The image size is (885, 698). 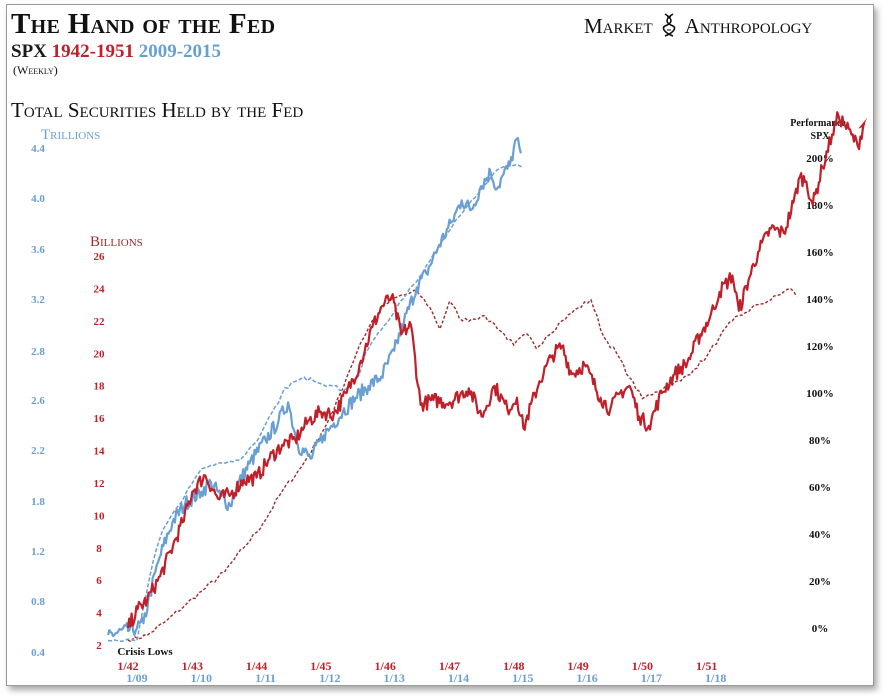 I want to click on tick-label-billions: 18, so click(x=100, y=387).